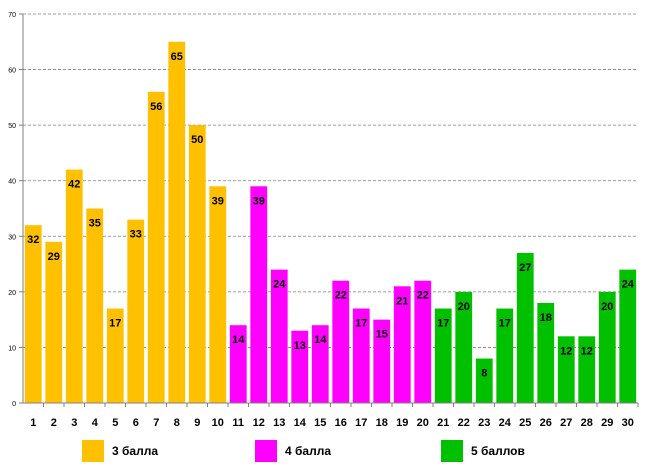 The height and width of the screenshot is (471, 650). I want to click on data-label-3: 42, so click(74, 185).